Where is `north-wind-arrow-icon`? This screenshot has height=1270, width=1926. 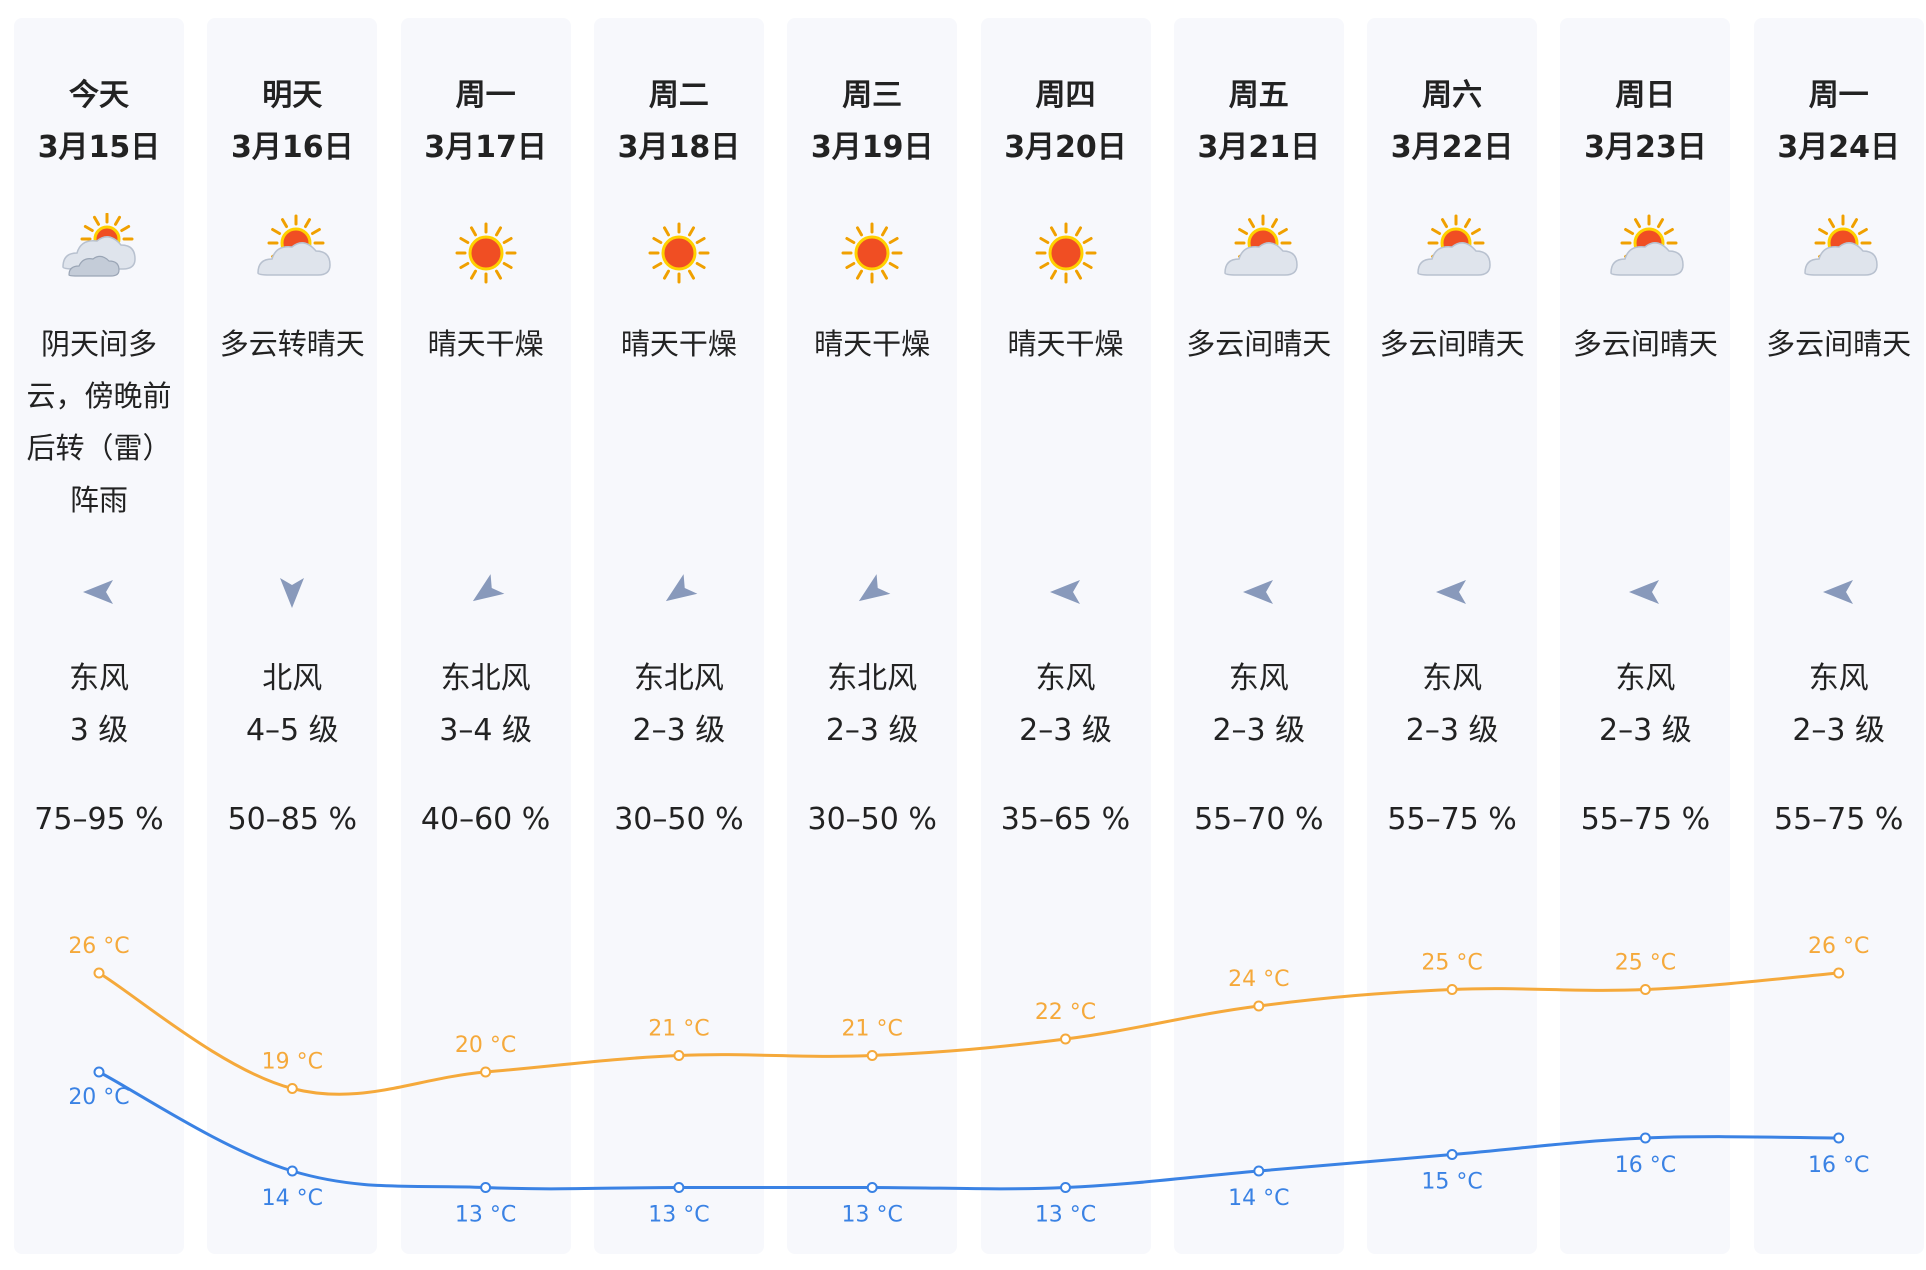
north-wind-arrow-icon is located at coordinates (292, 593).